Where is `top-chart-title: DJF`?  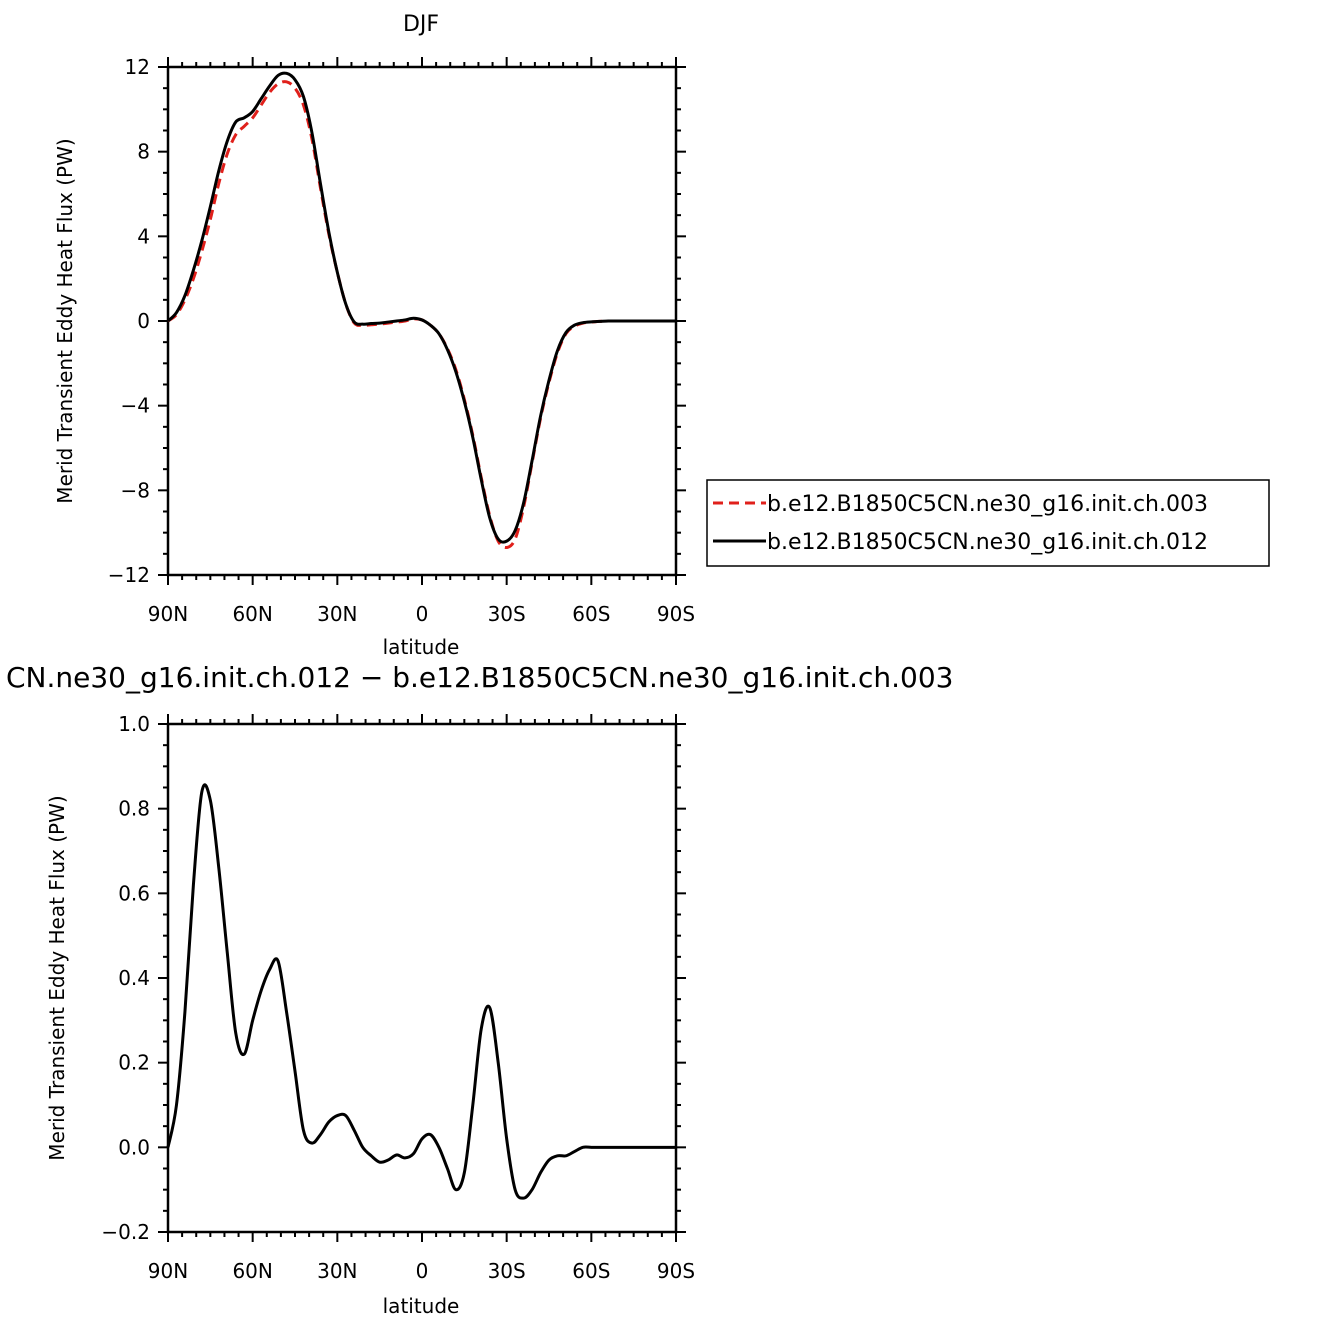 top-chart-title: DJF is located at coordinates (421, 24).